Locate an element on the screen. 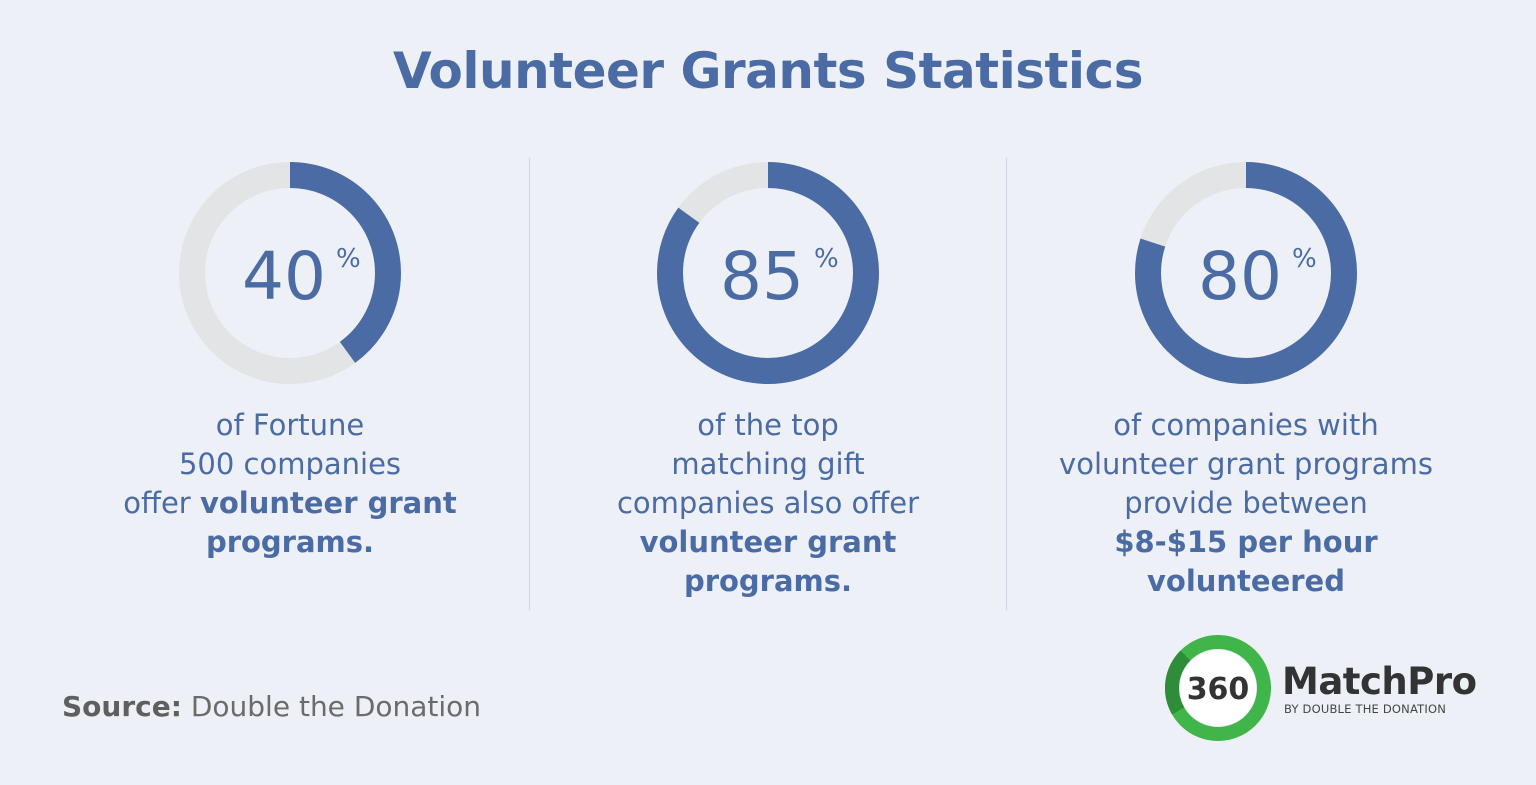 The width and height of the screenshot is (1536, 785). donut-chart-1: 40% is located at coordinates (290, 273).